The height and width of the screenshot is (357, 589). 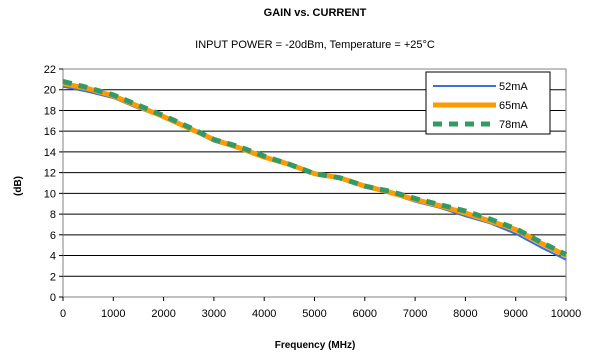 What do you see at coordinates (50, 91) in the screenshot?
I see `y-tick-label: 20` at bounding box center [50, 91].